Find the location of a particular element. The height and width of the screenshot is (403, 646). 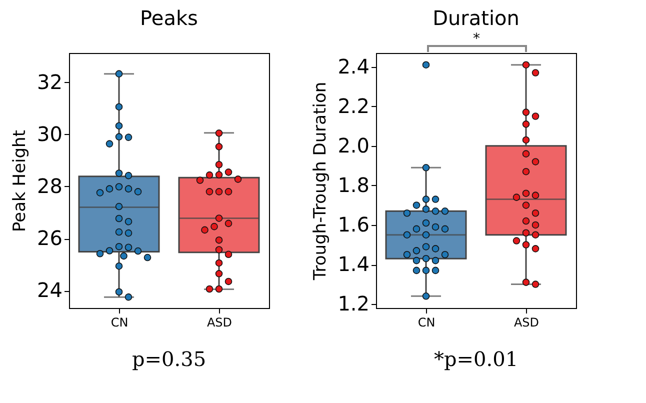

text: p=0.35 is located at coordinates (169, 359).